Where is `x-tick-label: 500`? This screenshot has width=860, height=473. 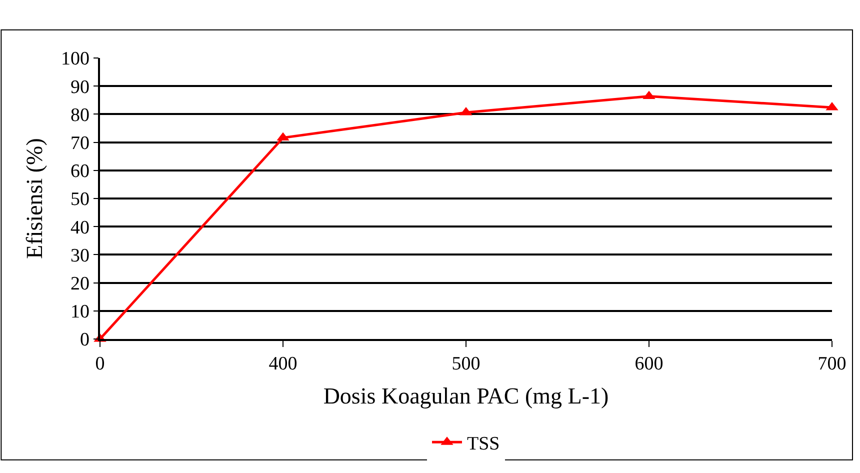 x-tick-label: 500 is located at coordinates (466, 364).